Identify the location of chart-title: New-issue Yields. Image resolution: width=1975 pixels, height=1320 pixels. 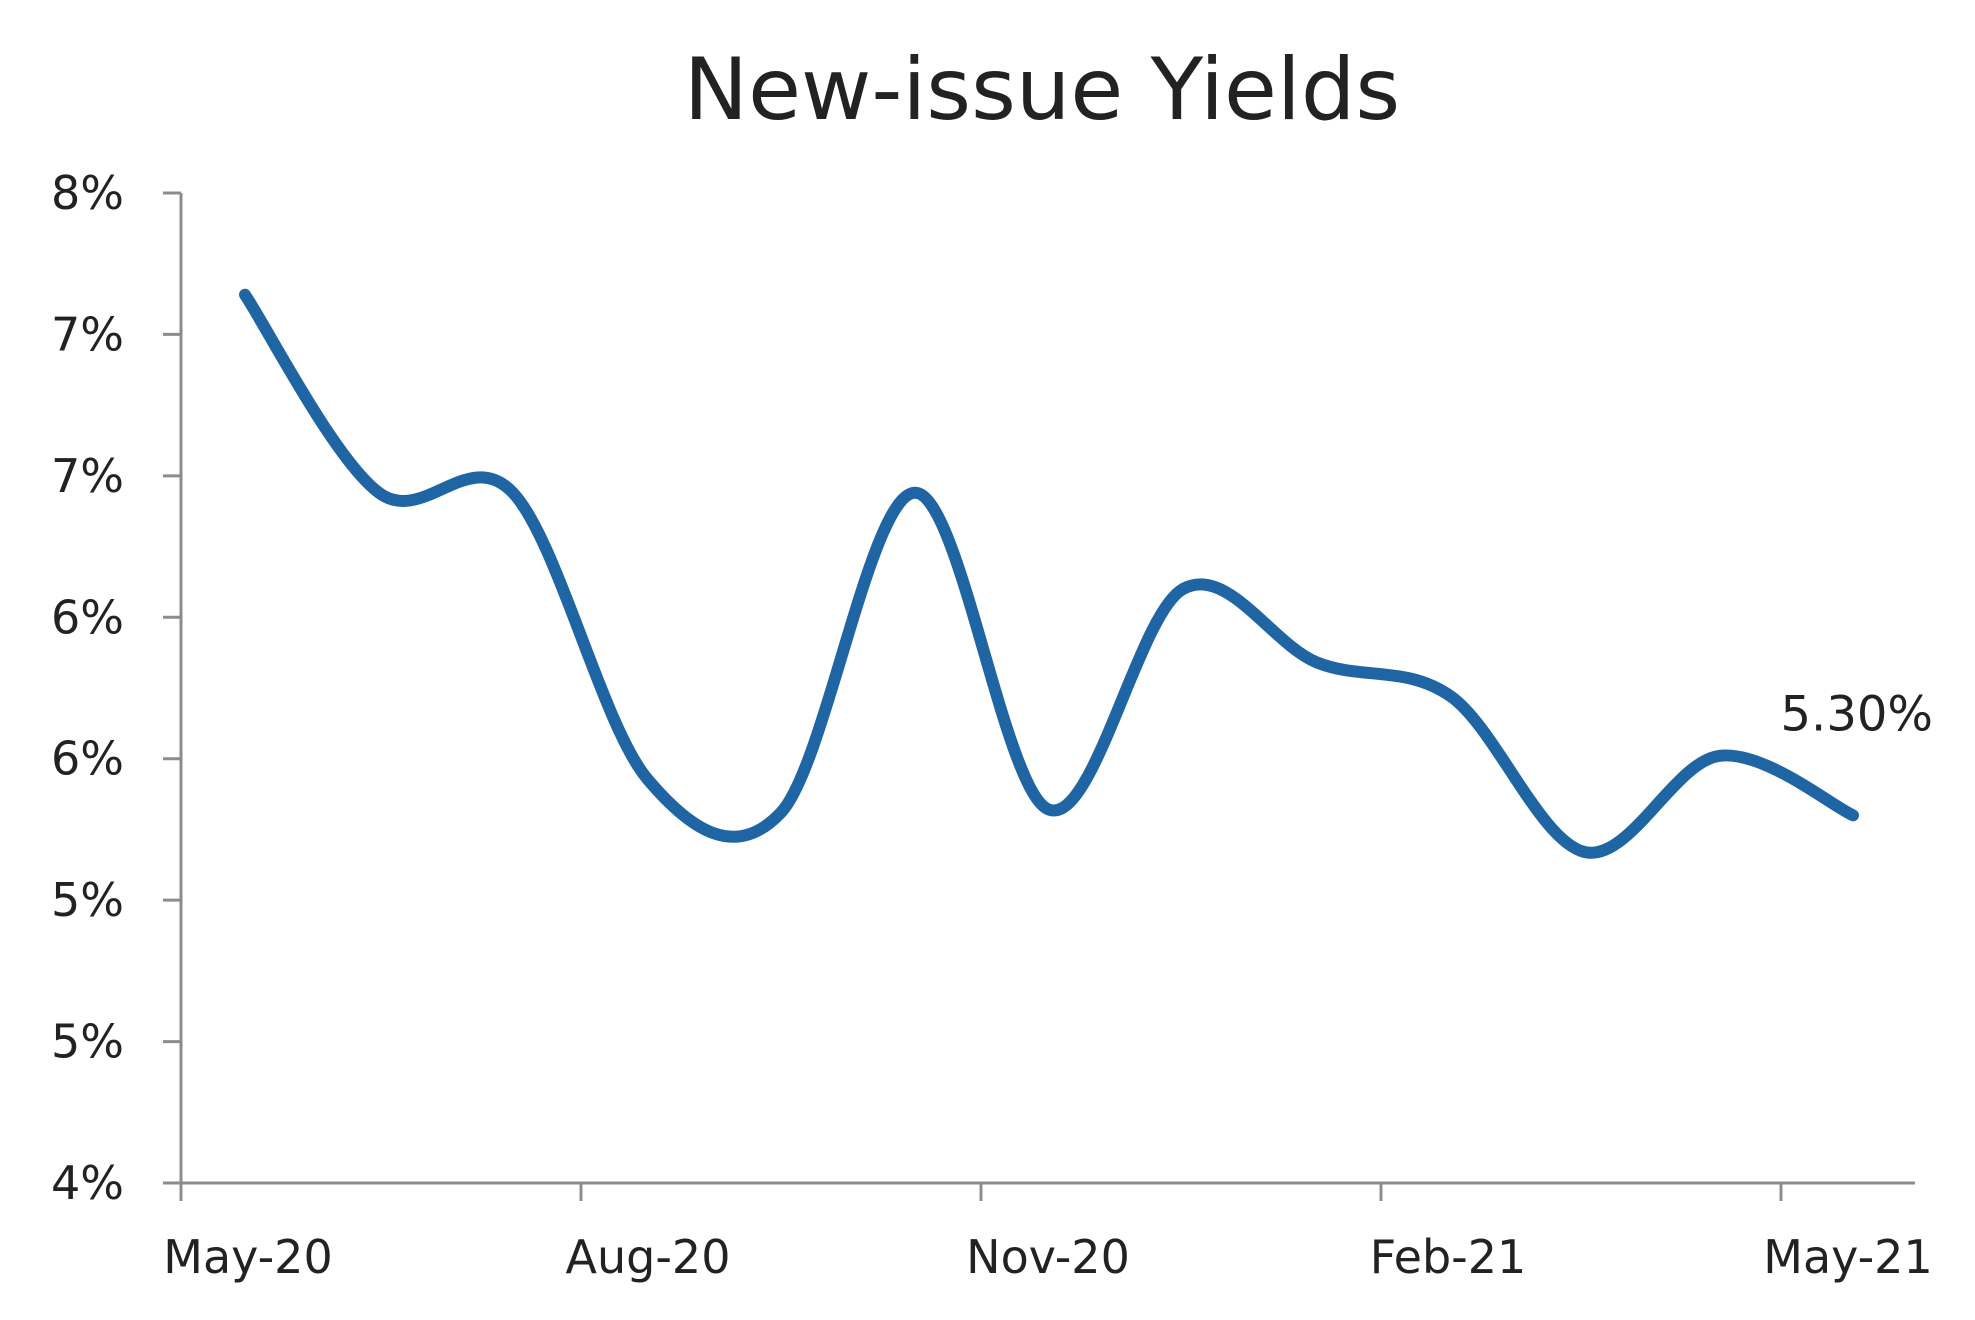
(1042, 90).